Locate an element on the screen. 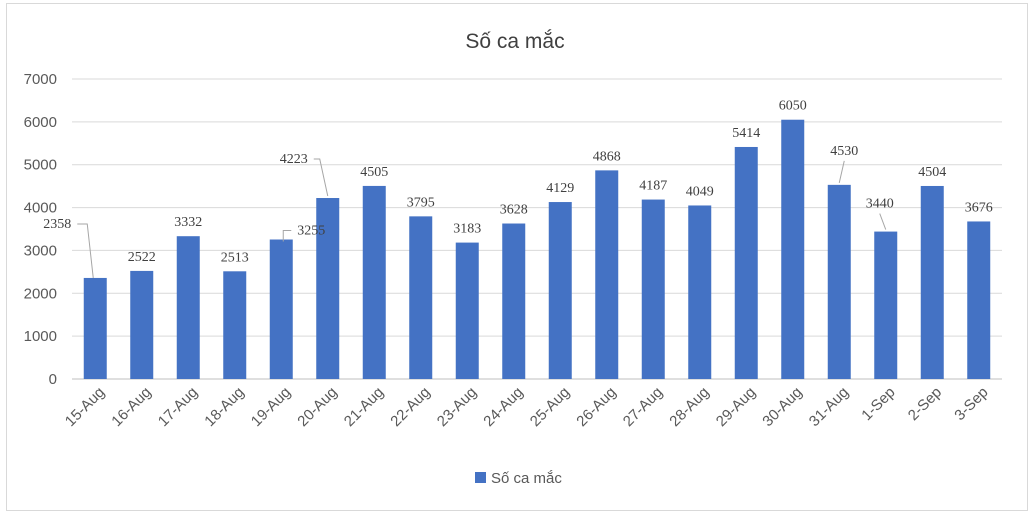  x-tick-label: 23-Aug is located at coordinates (457, 407).